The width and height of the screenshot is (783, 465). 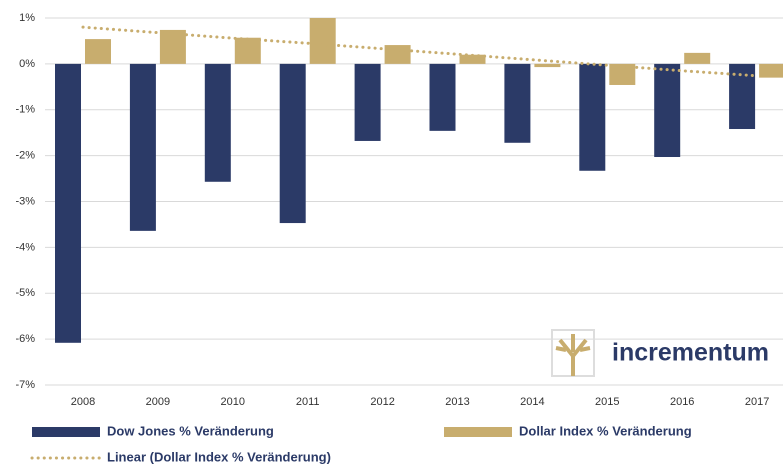 I want to click on x-tick-label: 2012, so click(x=382, y=402).